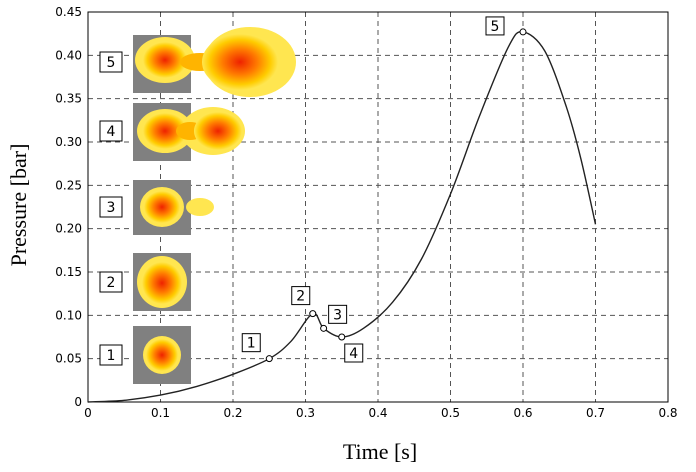 The image size is (696, 472). Describe the element at coordinates (18, 205) in the screenshot. I see `y-axis-label: Pressure [bar]` at that location.